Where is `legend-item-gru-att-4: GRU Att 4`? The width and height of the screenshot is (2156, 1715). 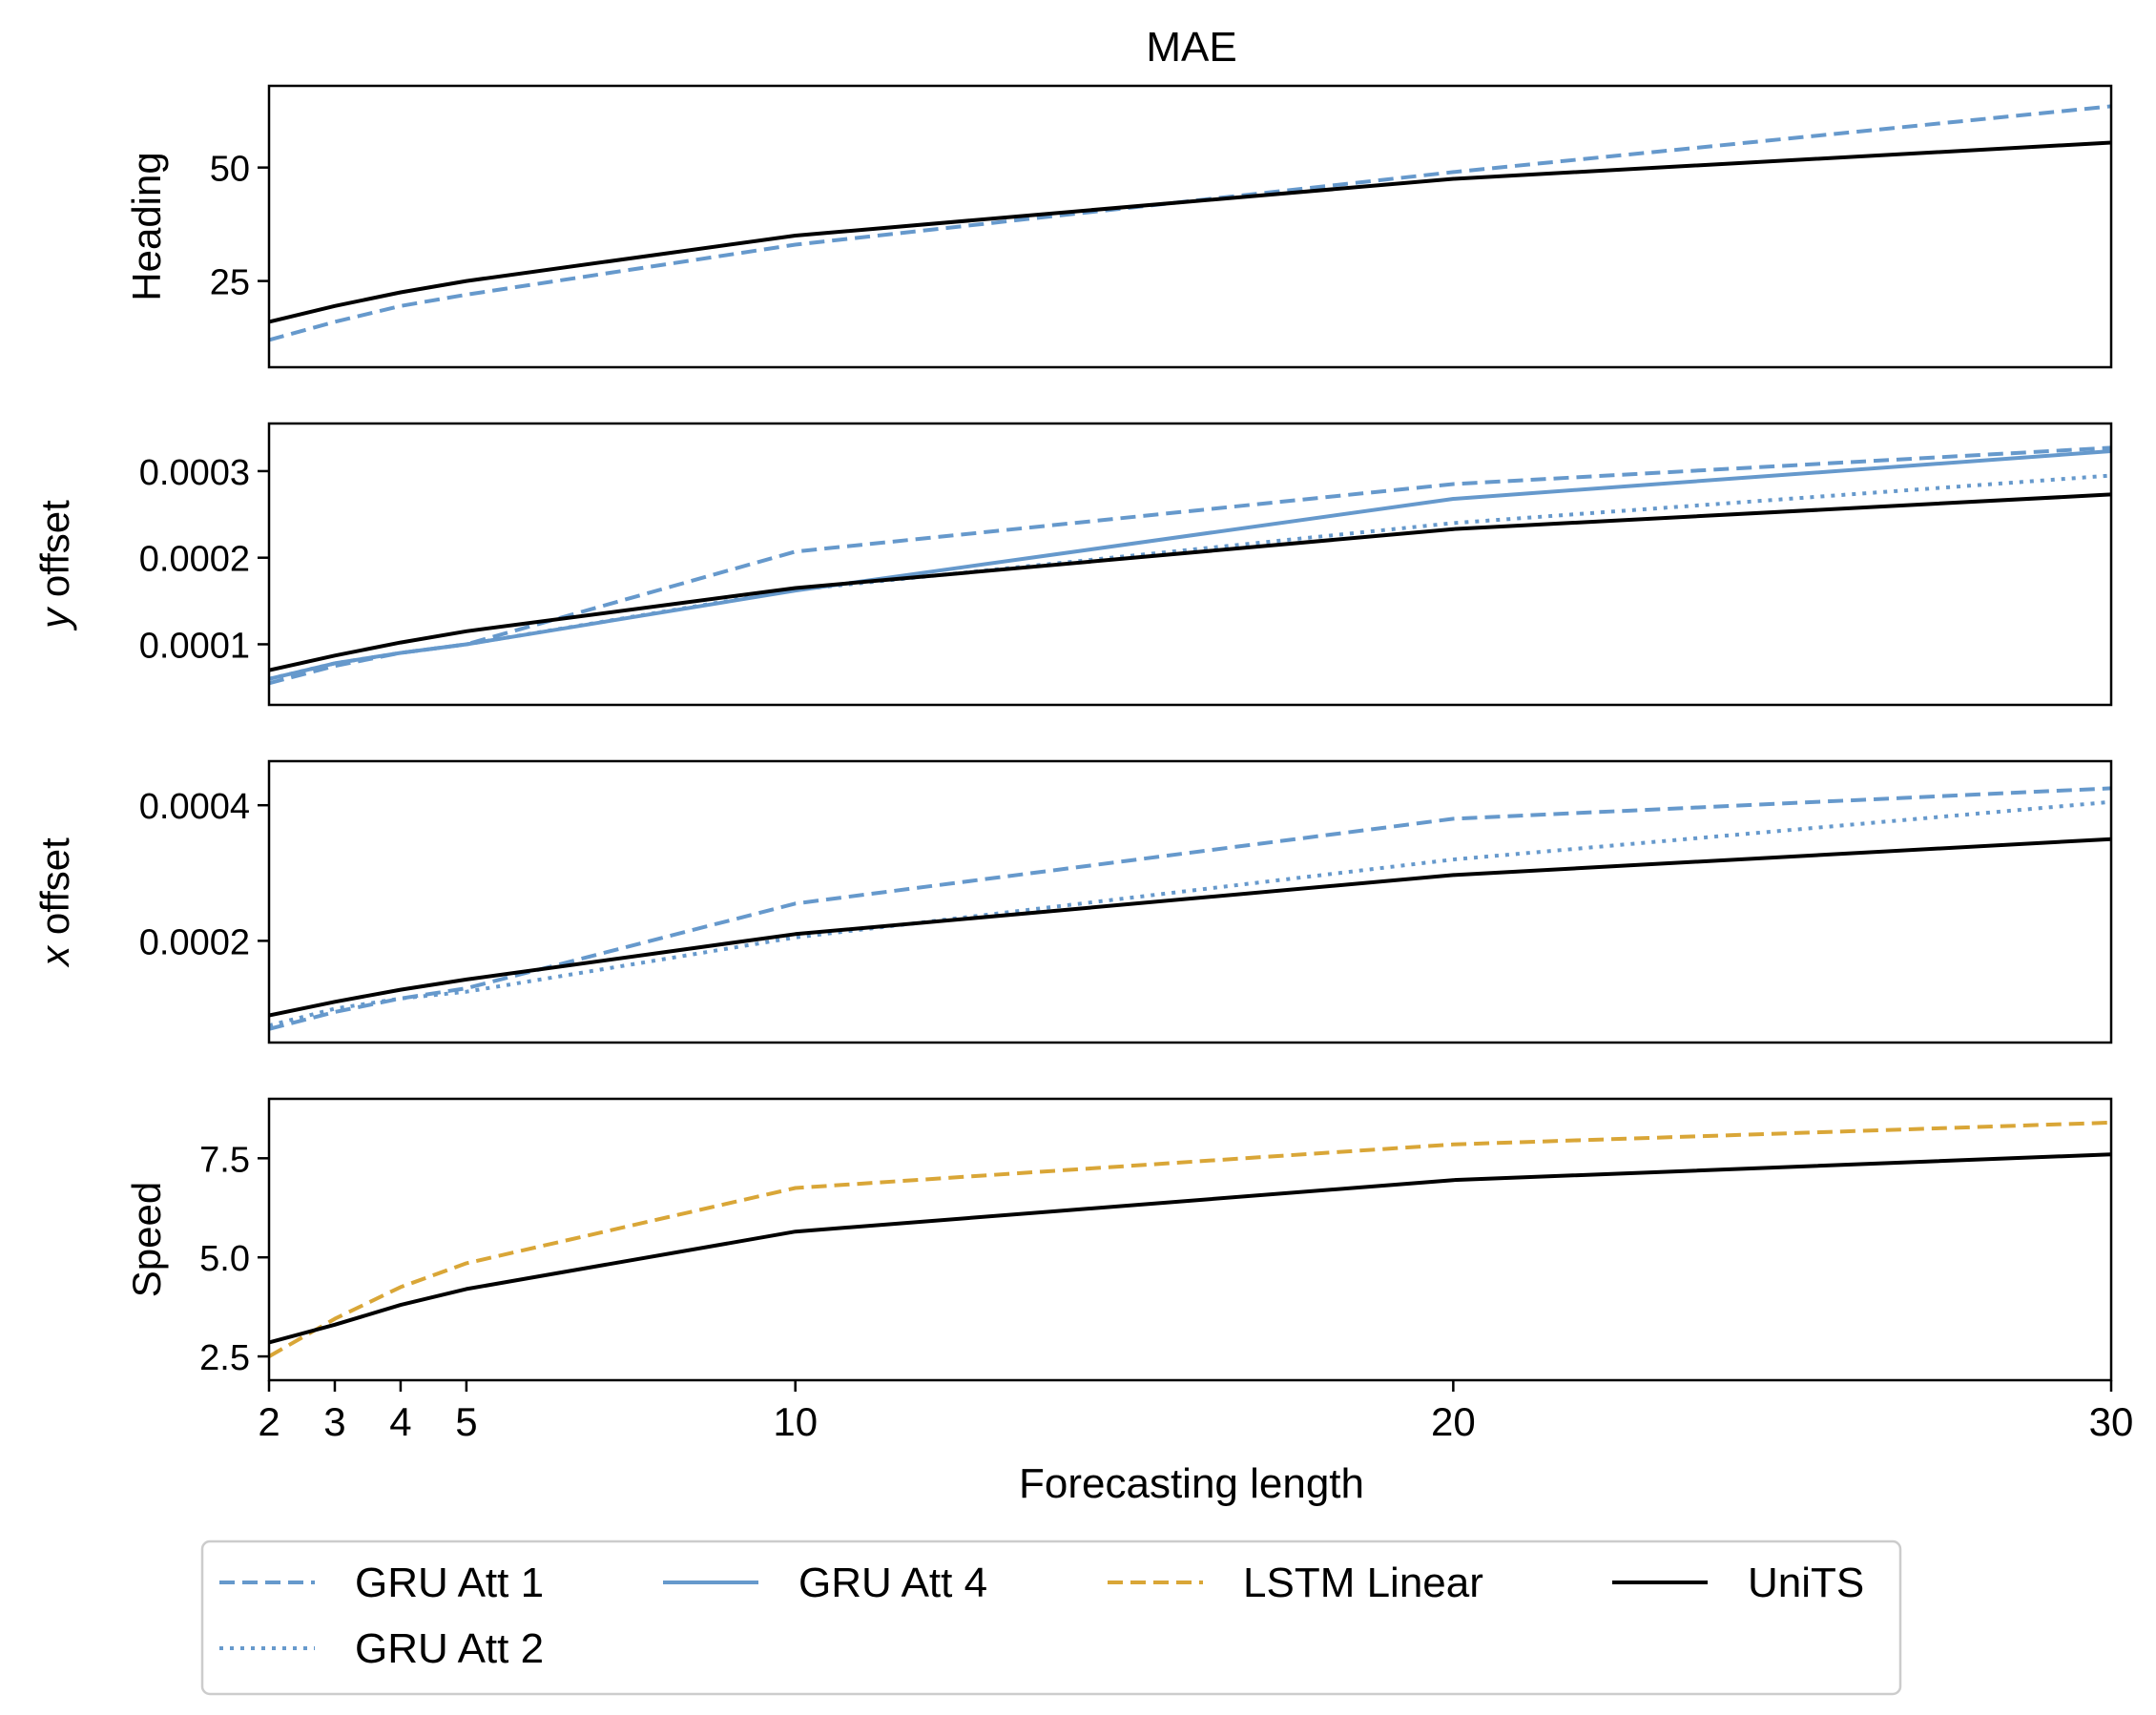
legend-item-gru-att-4: GRU Att 4 is located at coordinates (825, 1583).